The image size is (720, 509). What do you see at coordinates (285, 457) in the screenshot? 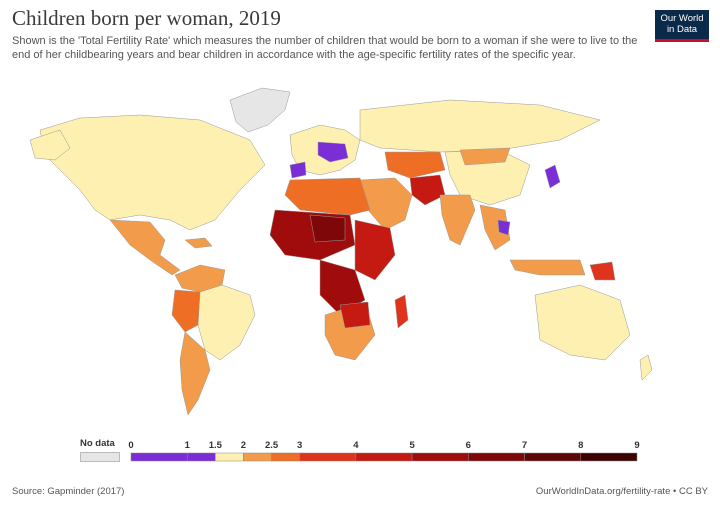
I see `legend-bin-2.5` at bounding box center [285, 457].